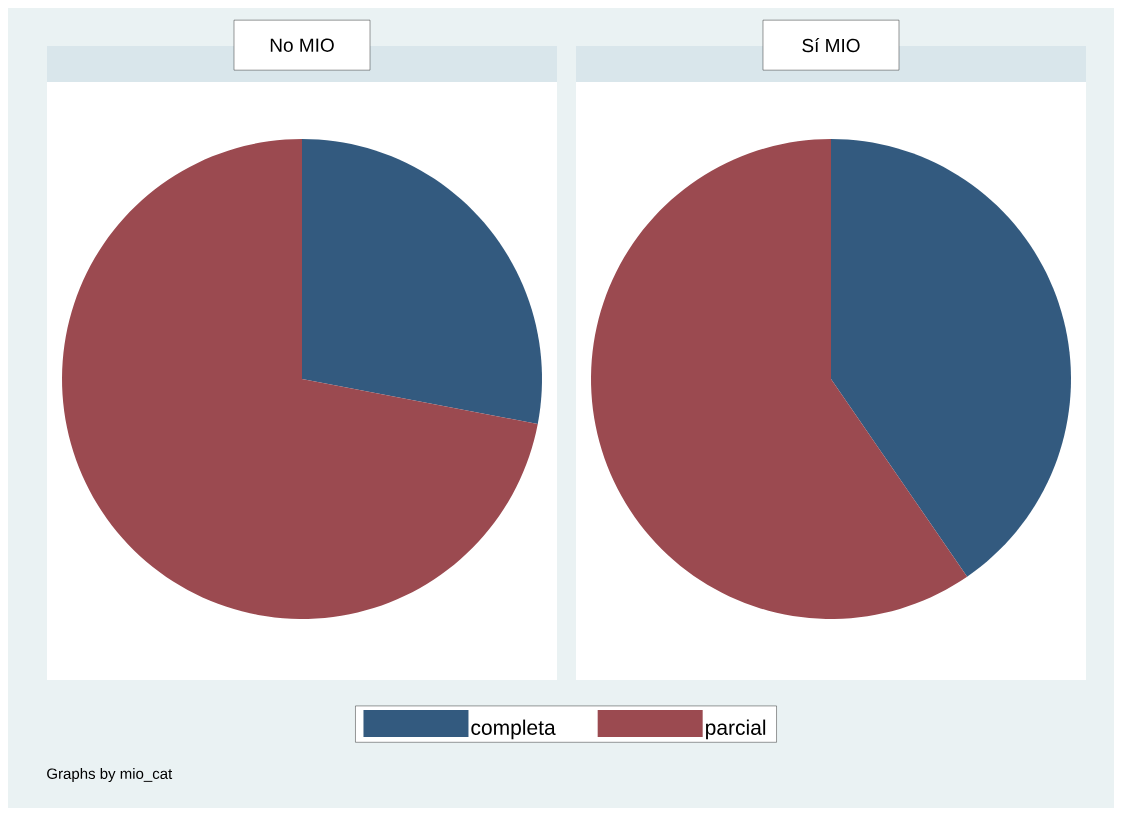 The image size is (1122, 814). I want to click on legend-label: completa, so click(513, 729).